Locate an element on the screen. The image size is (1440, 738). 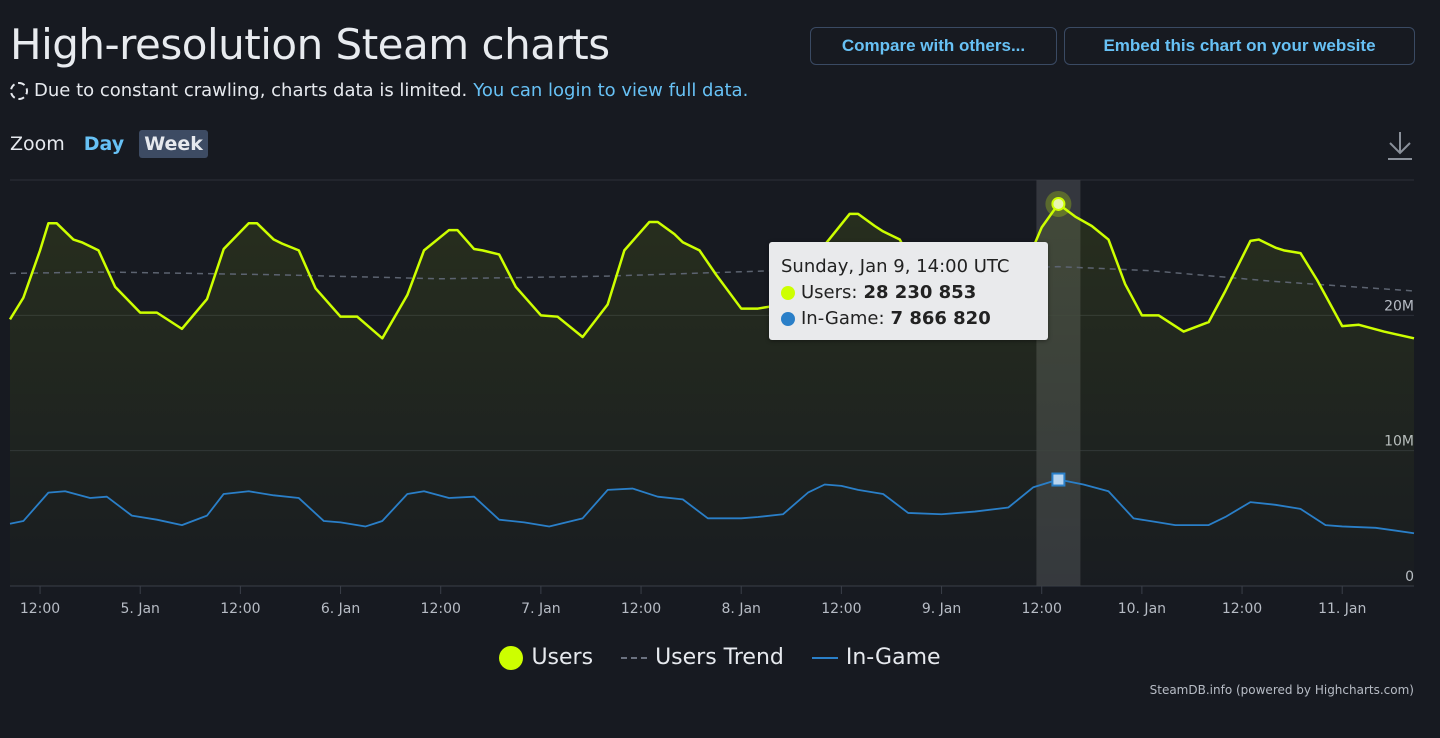
x-tick-label: 8. Jan is located at coordinates (741, 609).